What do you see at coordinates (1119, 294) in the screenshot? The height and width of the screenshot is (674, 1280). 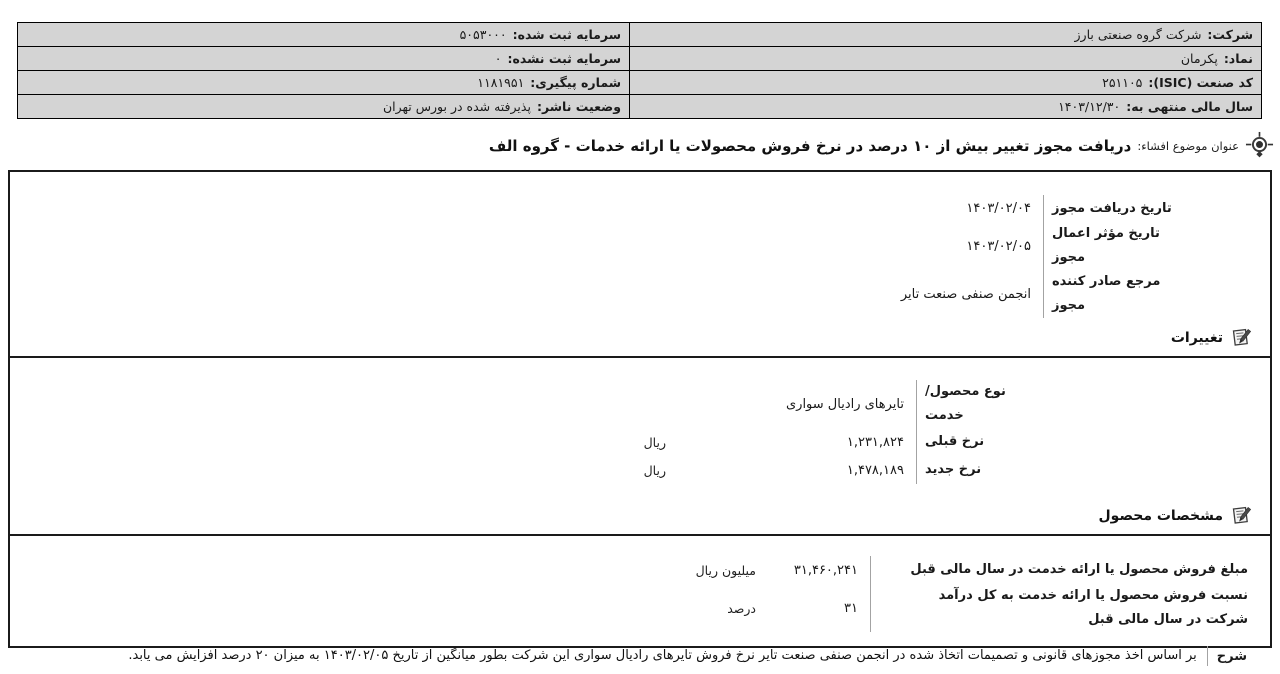 I see `license-issuer-label: مرجع صادر کننده مجوز` at bounding box center [1119, 294].